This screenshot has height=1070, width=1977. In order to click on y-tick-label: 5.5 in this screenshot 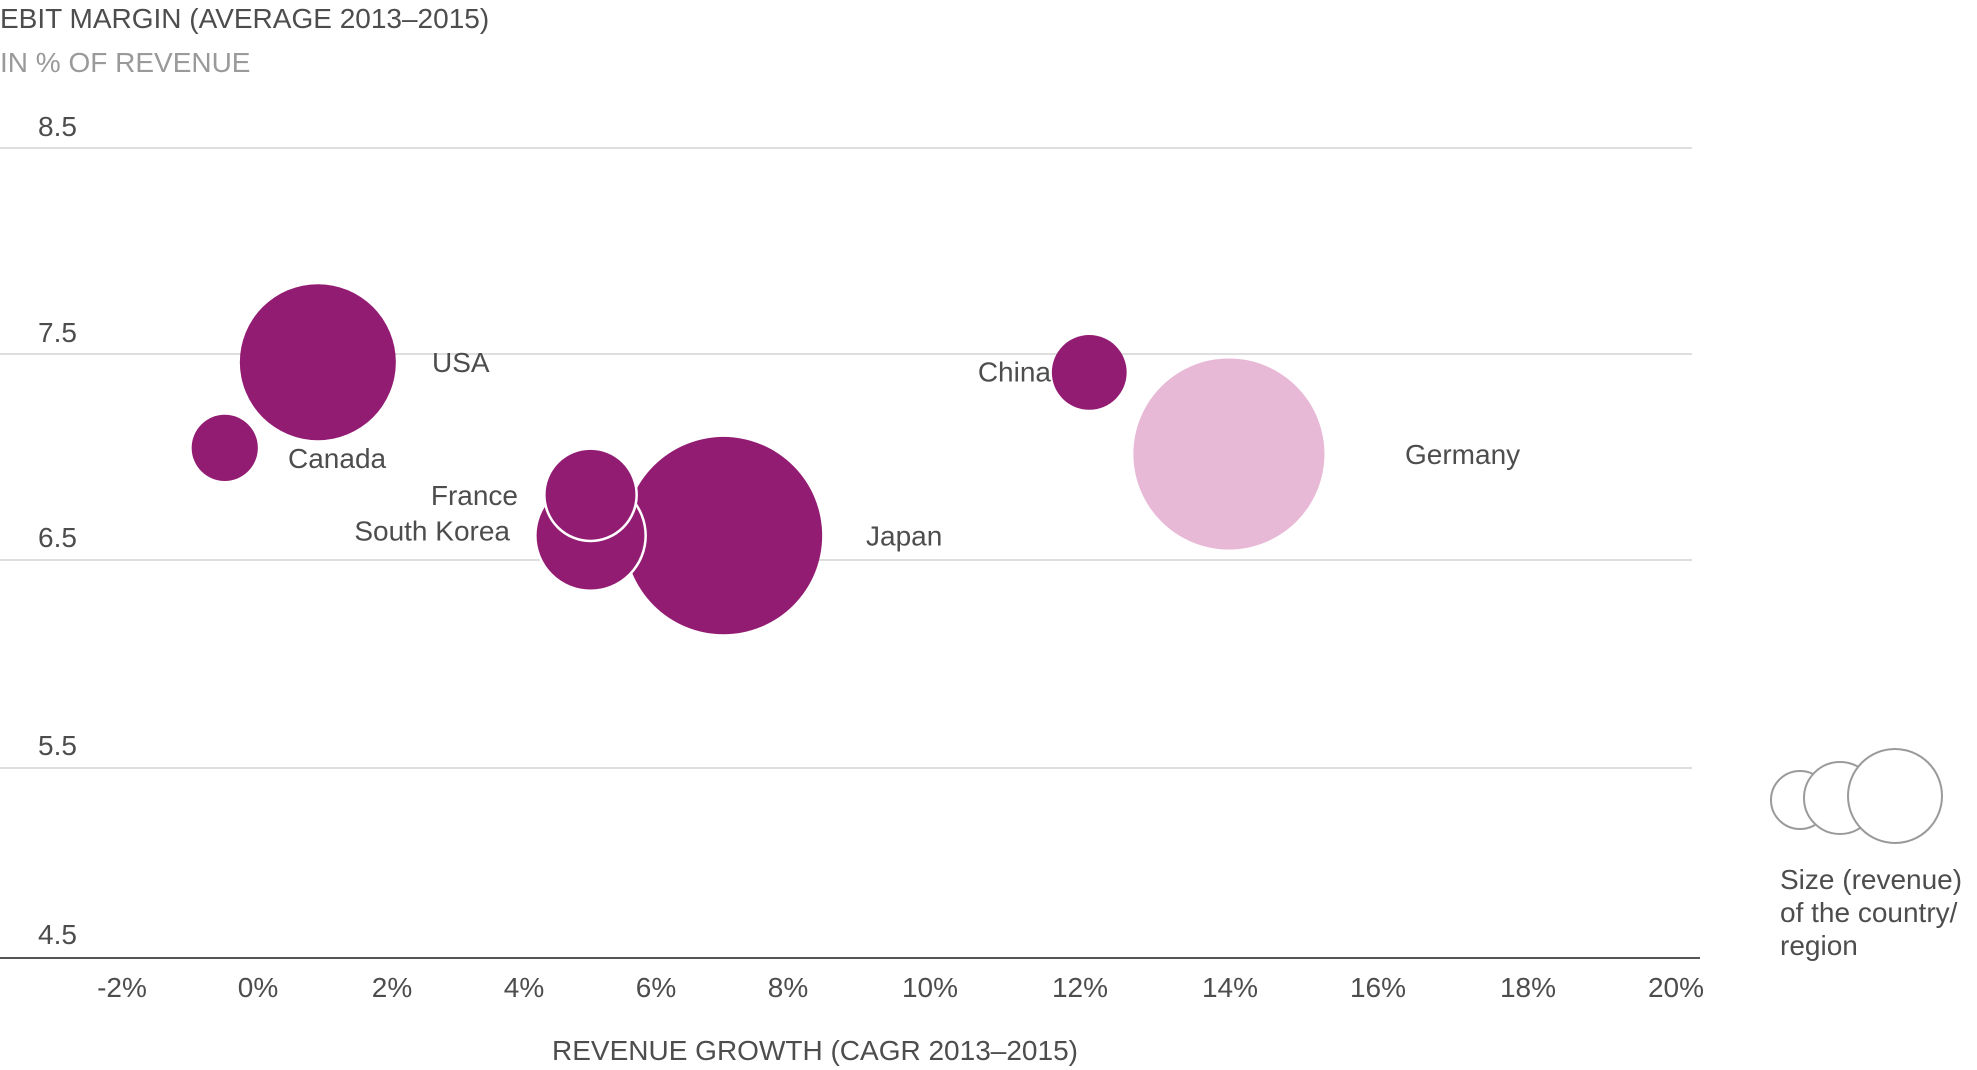, I will do `click(57, 745)`.